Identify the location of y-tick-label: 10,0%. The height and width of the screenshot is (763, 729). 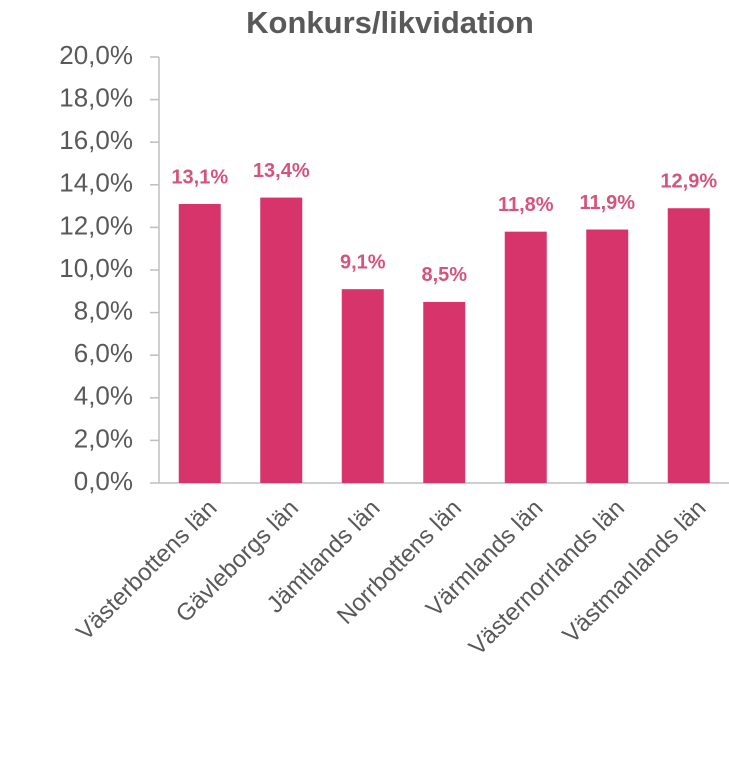
(96, 268).